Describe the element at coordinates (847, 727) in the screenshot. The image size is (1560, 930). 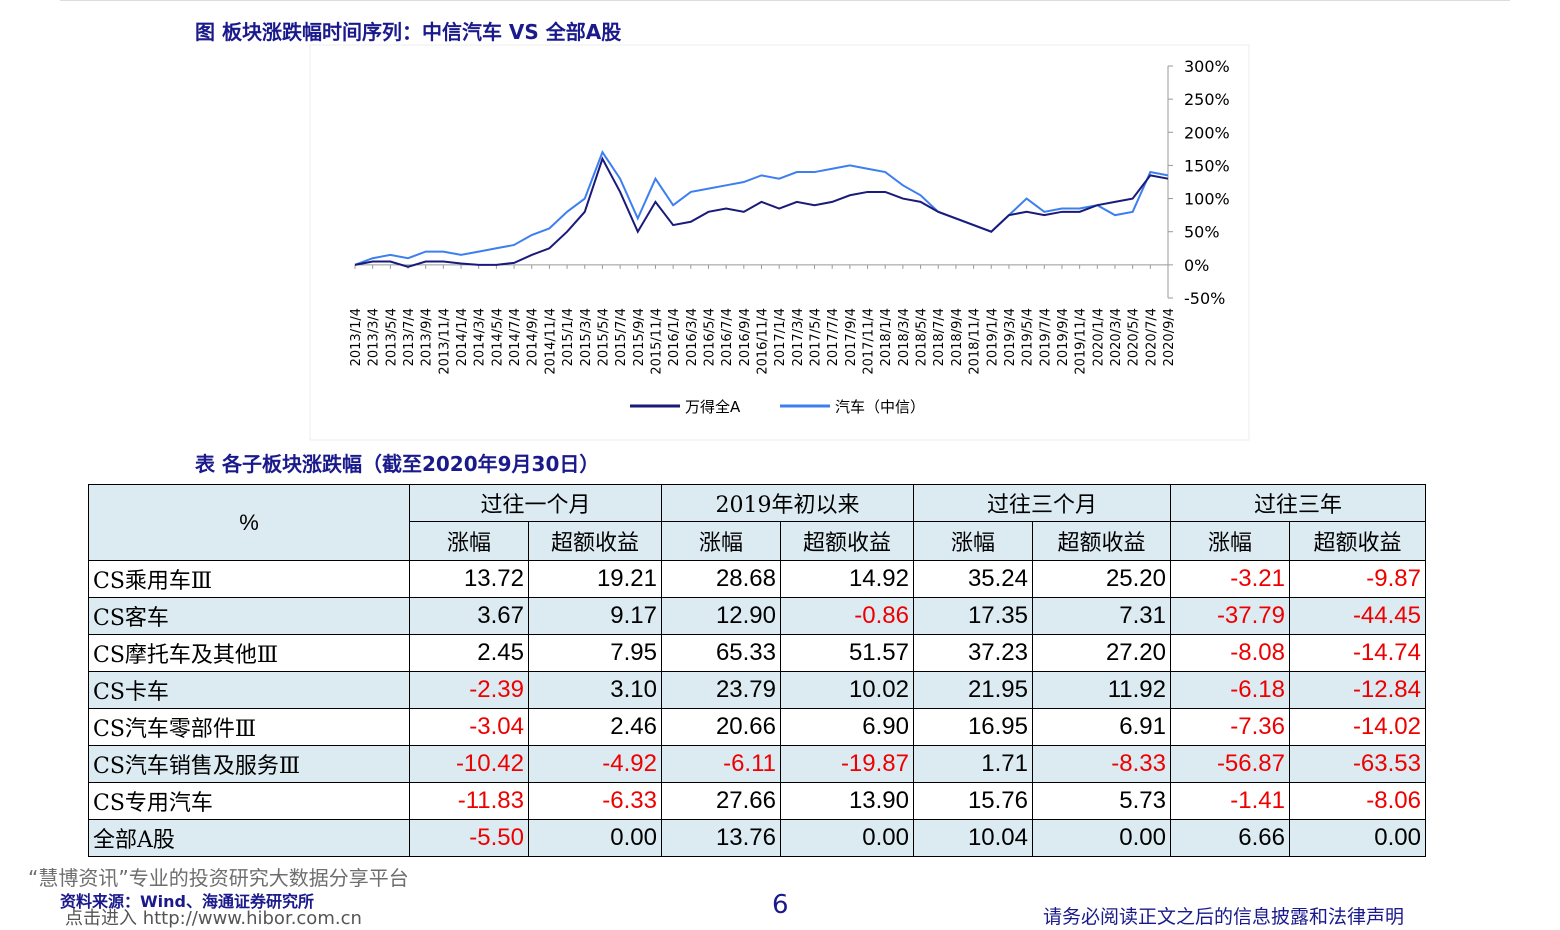
I see `table-cell: 6.90` at that location.